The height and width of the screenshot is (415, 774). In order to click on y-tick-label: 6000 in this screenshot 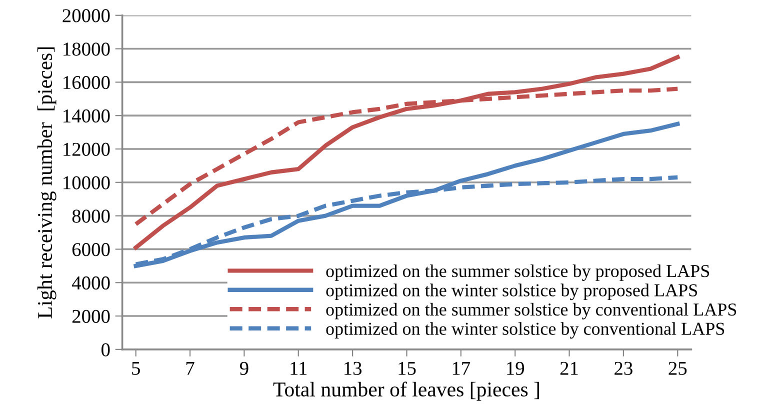, I will do `click(91, 249)`.